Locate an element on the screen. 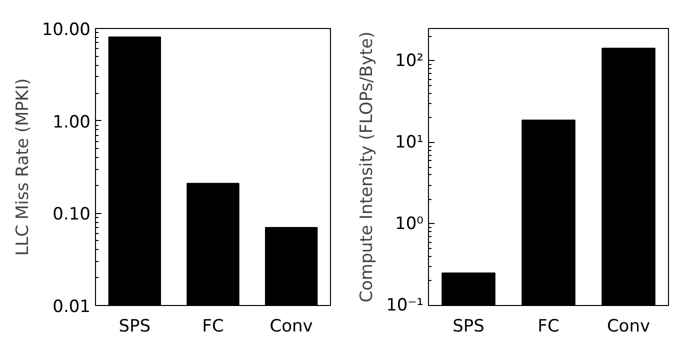  y-tick-label: 10⁻¹ is located at coordinates (405, 306).